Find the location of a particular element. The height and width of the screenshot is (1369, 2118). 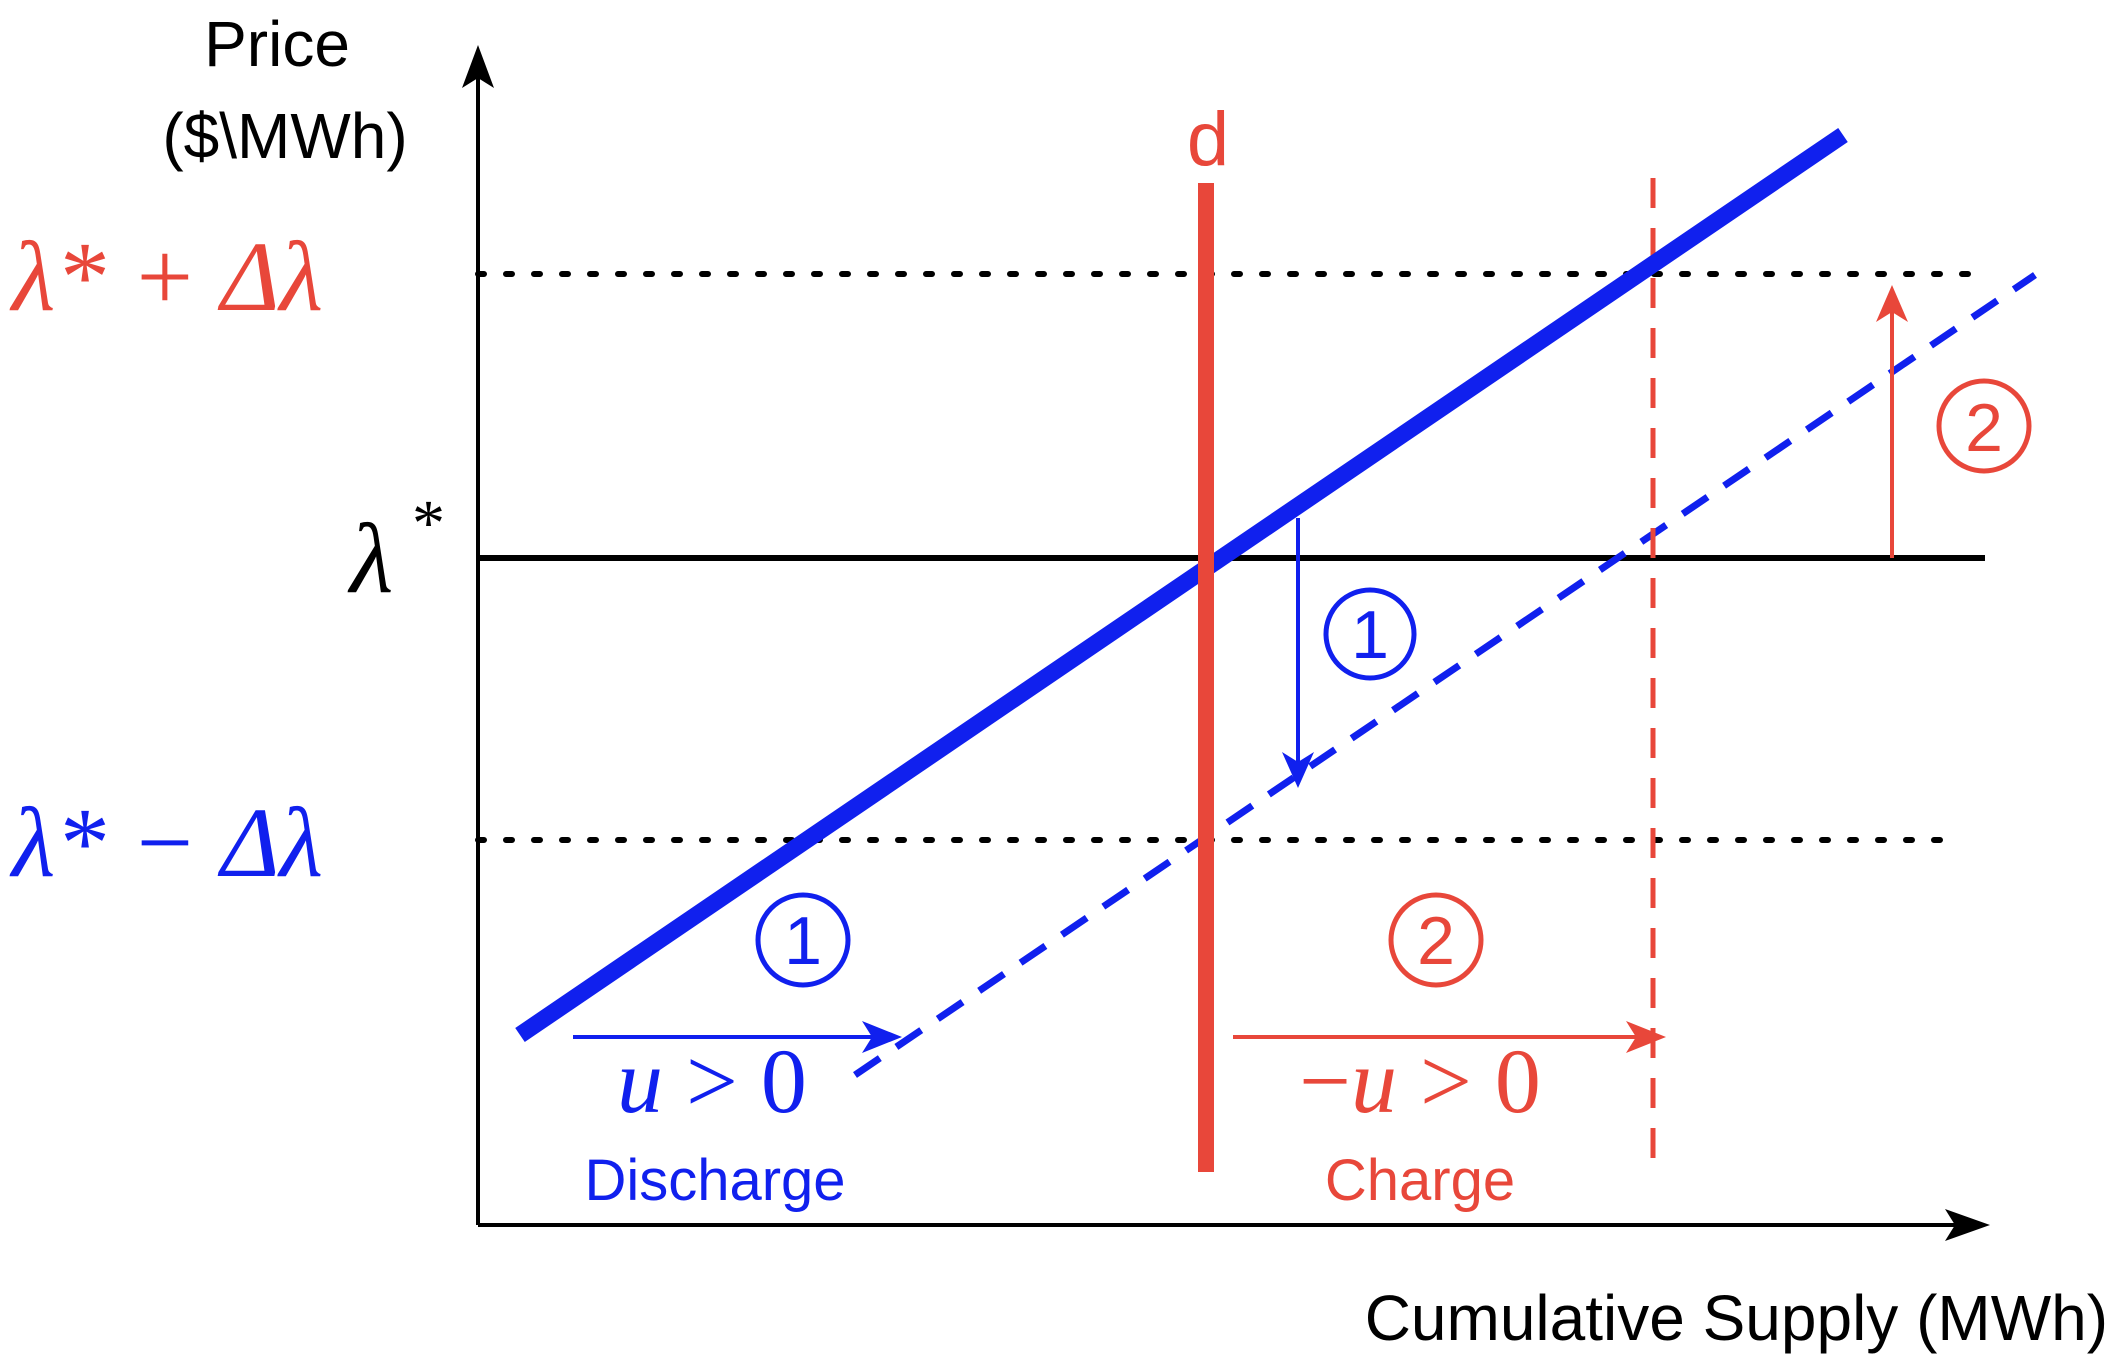

x-axis-arrowhead is located at coordinates (1967, 1225).